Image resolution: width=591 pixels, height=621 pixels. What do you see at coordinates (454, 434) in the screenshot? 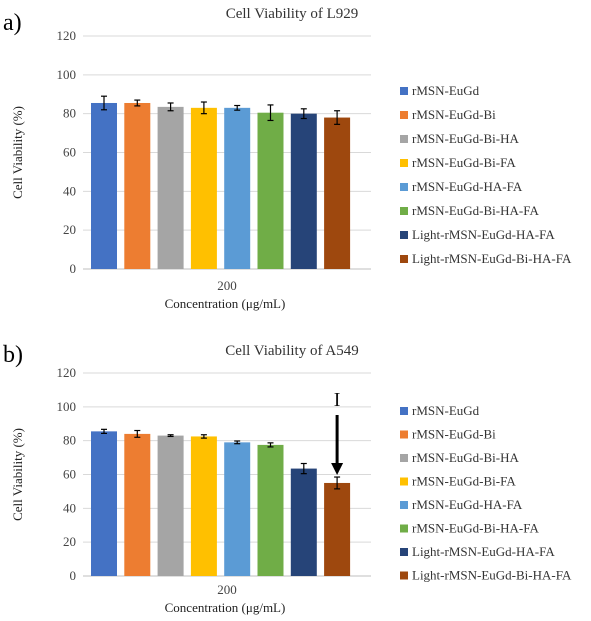
I see `panel-b-legend-label: rMSN-EuGd-Bi` at bounding box center [454, 434].